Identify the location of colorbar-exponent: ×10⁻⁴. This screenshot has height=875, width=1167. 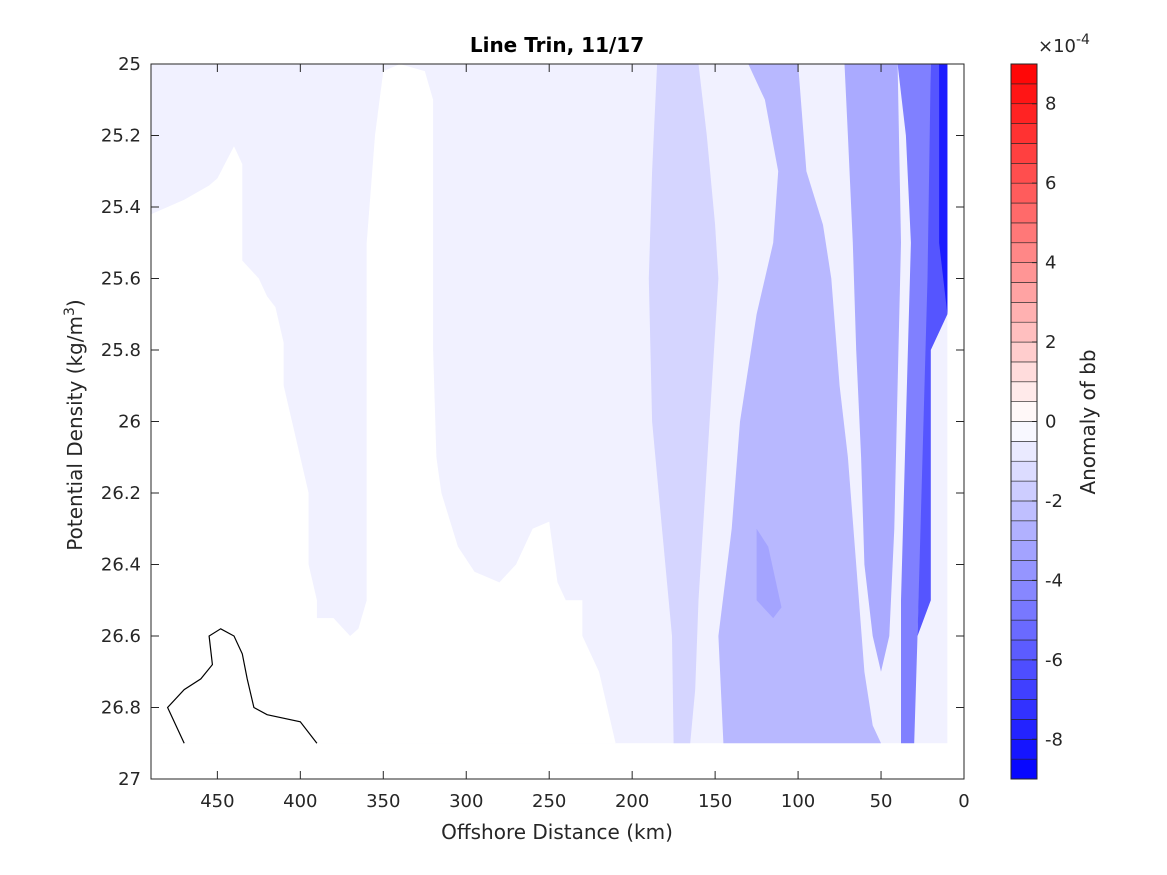
(1064, 44).